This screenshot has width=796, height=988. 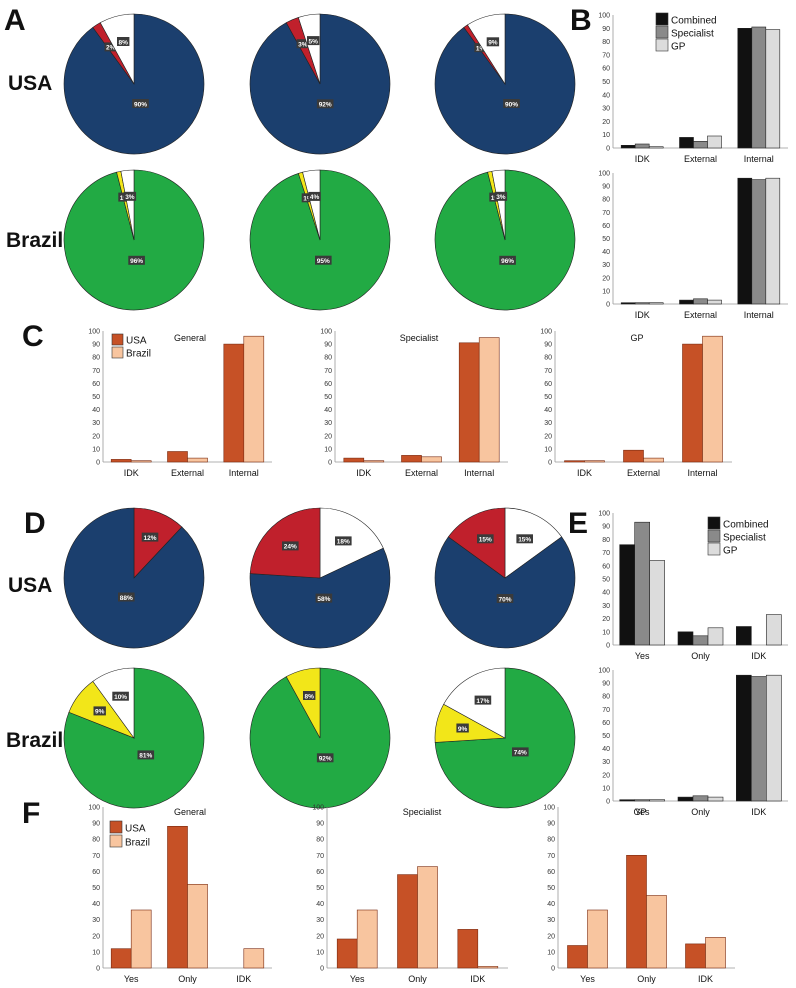 I want to click on legend-swatch, so click(x=662, y=32).